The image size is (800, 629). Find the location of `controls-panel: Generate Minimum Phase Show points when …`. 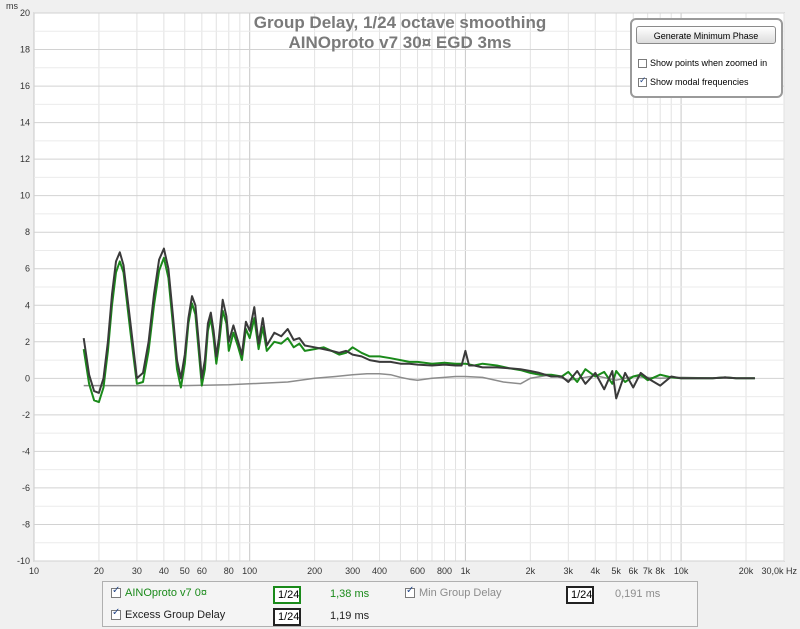

controls-panel: Generate Minimum Phase Show points when … is located at coordinates (706, 58).